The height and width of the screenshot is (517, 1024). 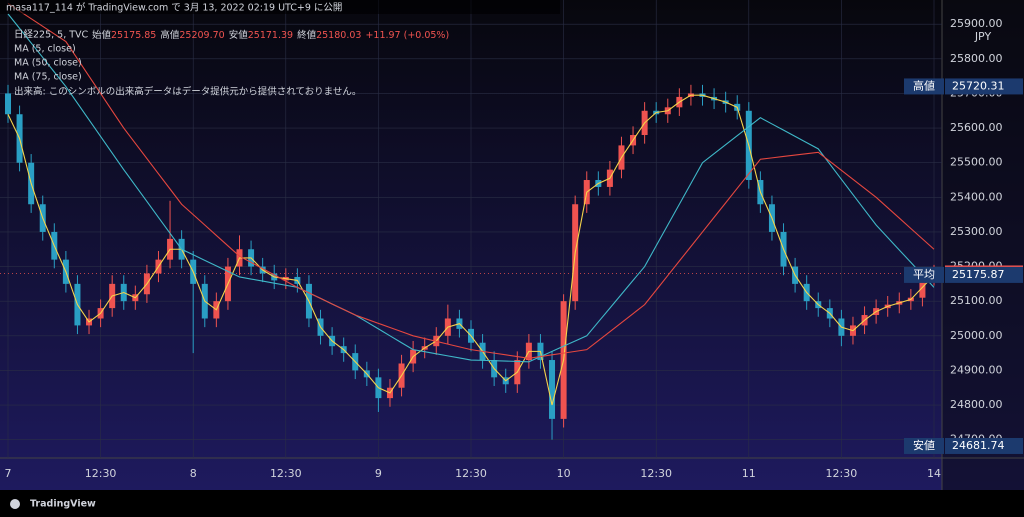 What do you see at coordinates (976, 369) in the screenshot?
I see `y-tick-label: 24900.00` at bounding box center [976, 369].